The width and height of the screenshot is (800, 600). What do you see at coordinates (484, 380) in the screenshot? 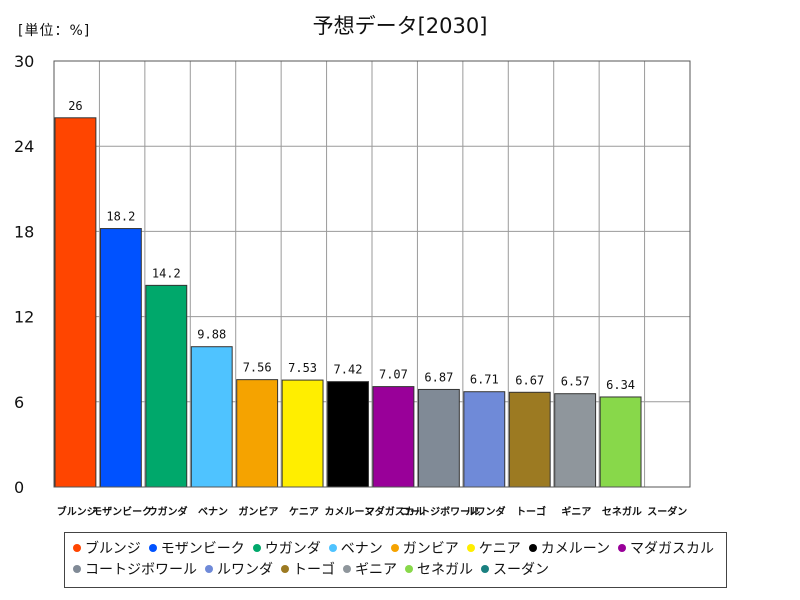
I see `data-label: 6.71` at bounding box center [484, 380].